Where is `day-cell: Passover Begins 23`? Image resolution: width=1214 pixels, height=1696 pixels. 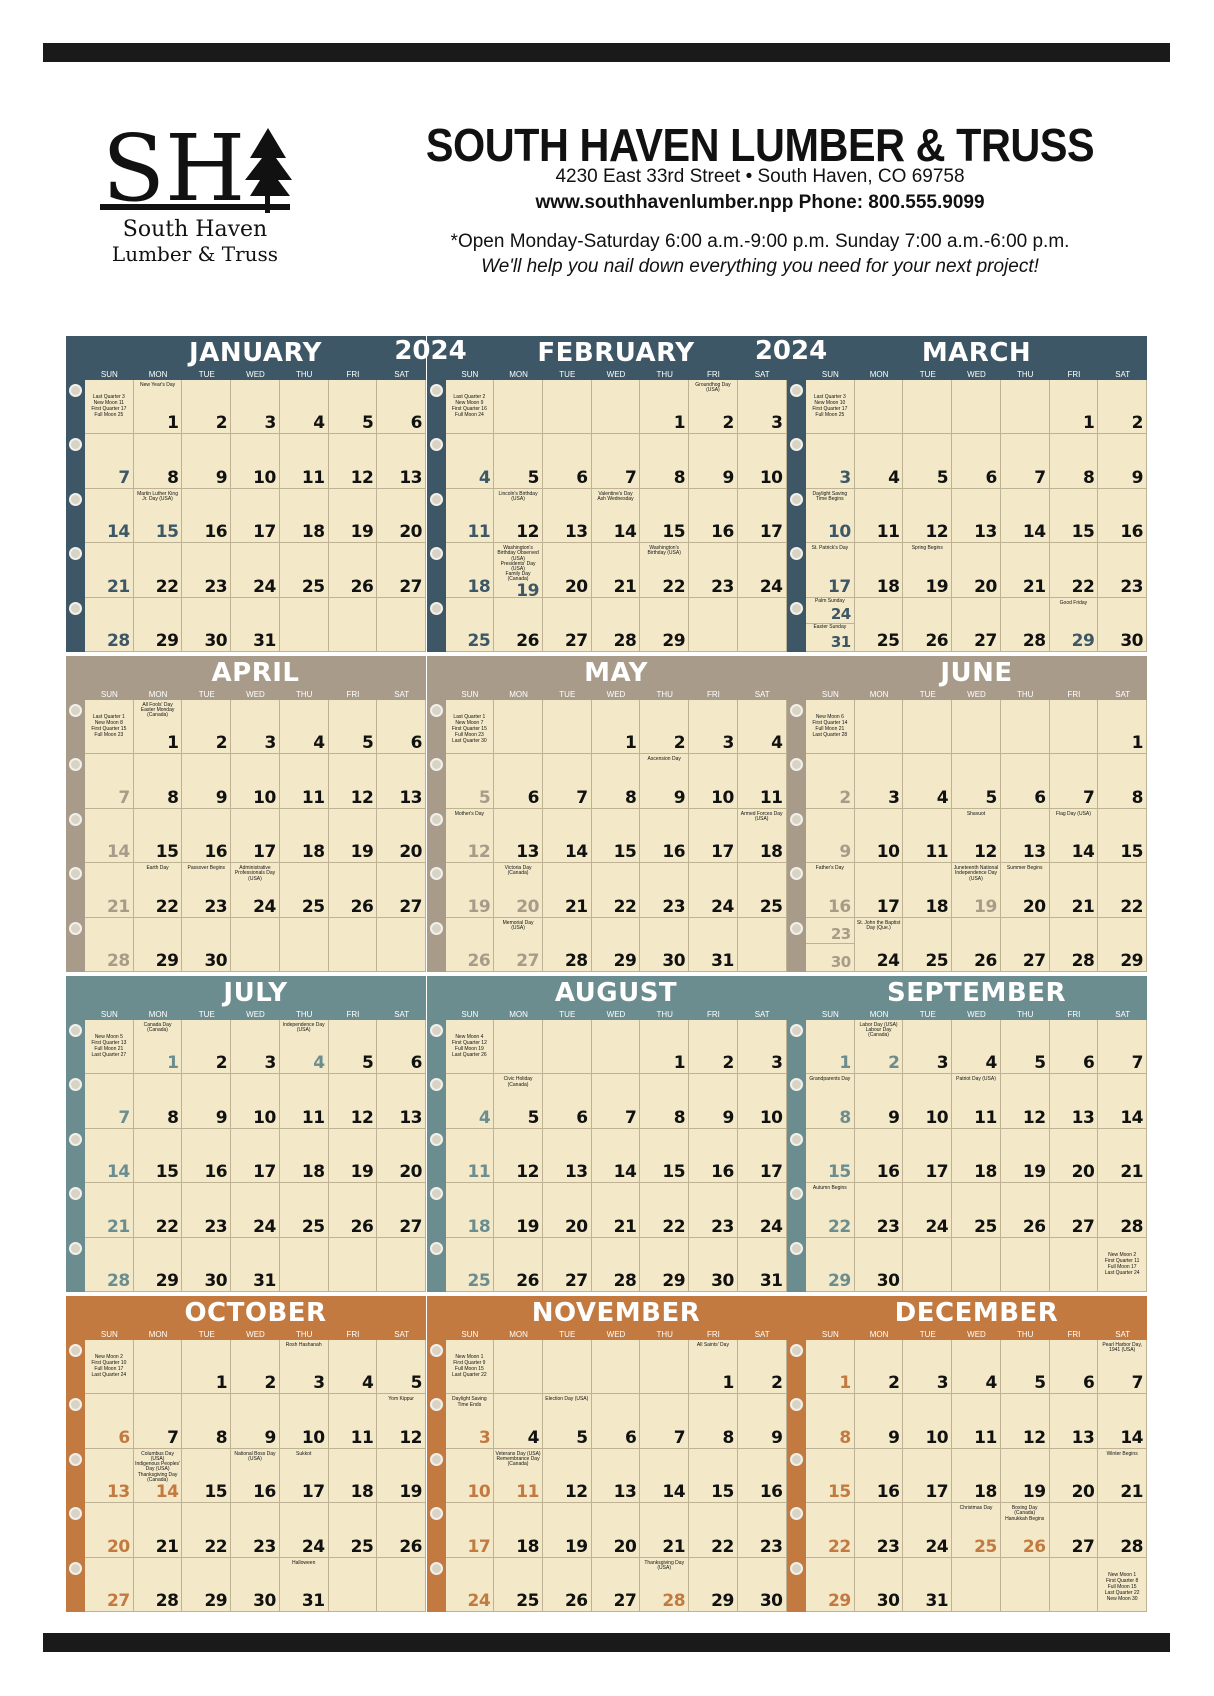 day-cell: Passover Begins 23 is located at coordinates (207, 890).